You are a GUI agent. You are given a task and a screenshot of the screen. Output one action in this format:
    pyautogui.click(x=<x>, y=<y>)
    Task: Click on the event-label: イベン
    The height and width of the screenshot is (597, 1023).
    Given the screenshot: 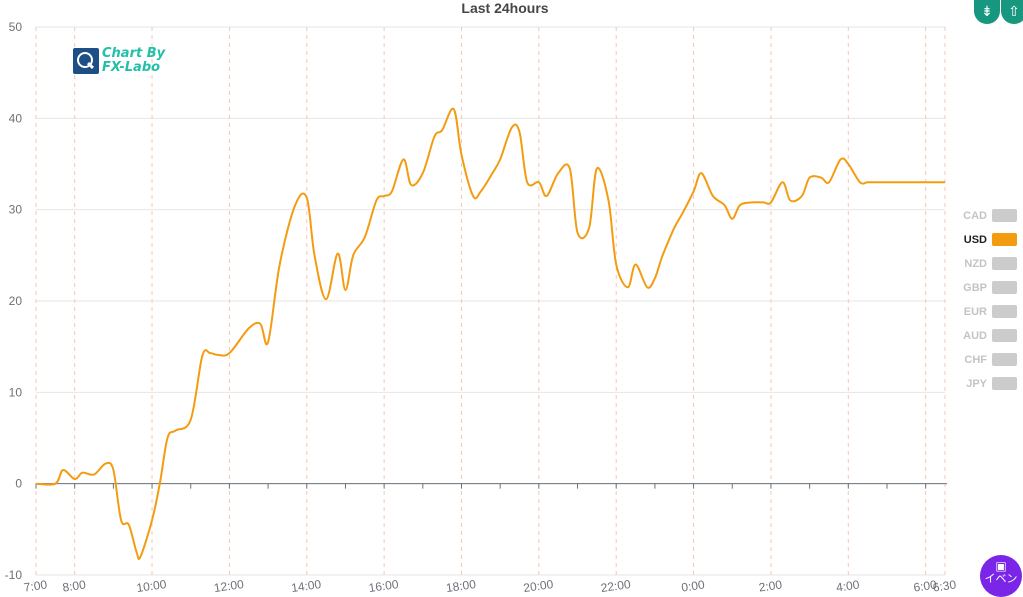 What is the action you would take?
    pyautogui.click(x=1001, y=579)
    